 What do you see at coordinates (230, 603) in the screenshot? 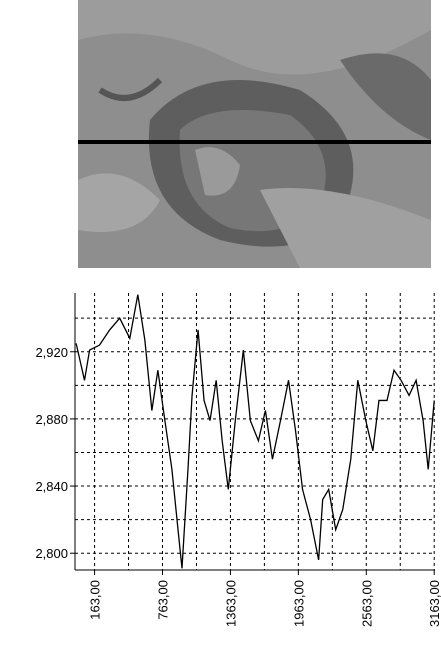
I see `x-tick-label: 1363,00` at bounding box center [230, 603].